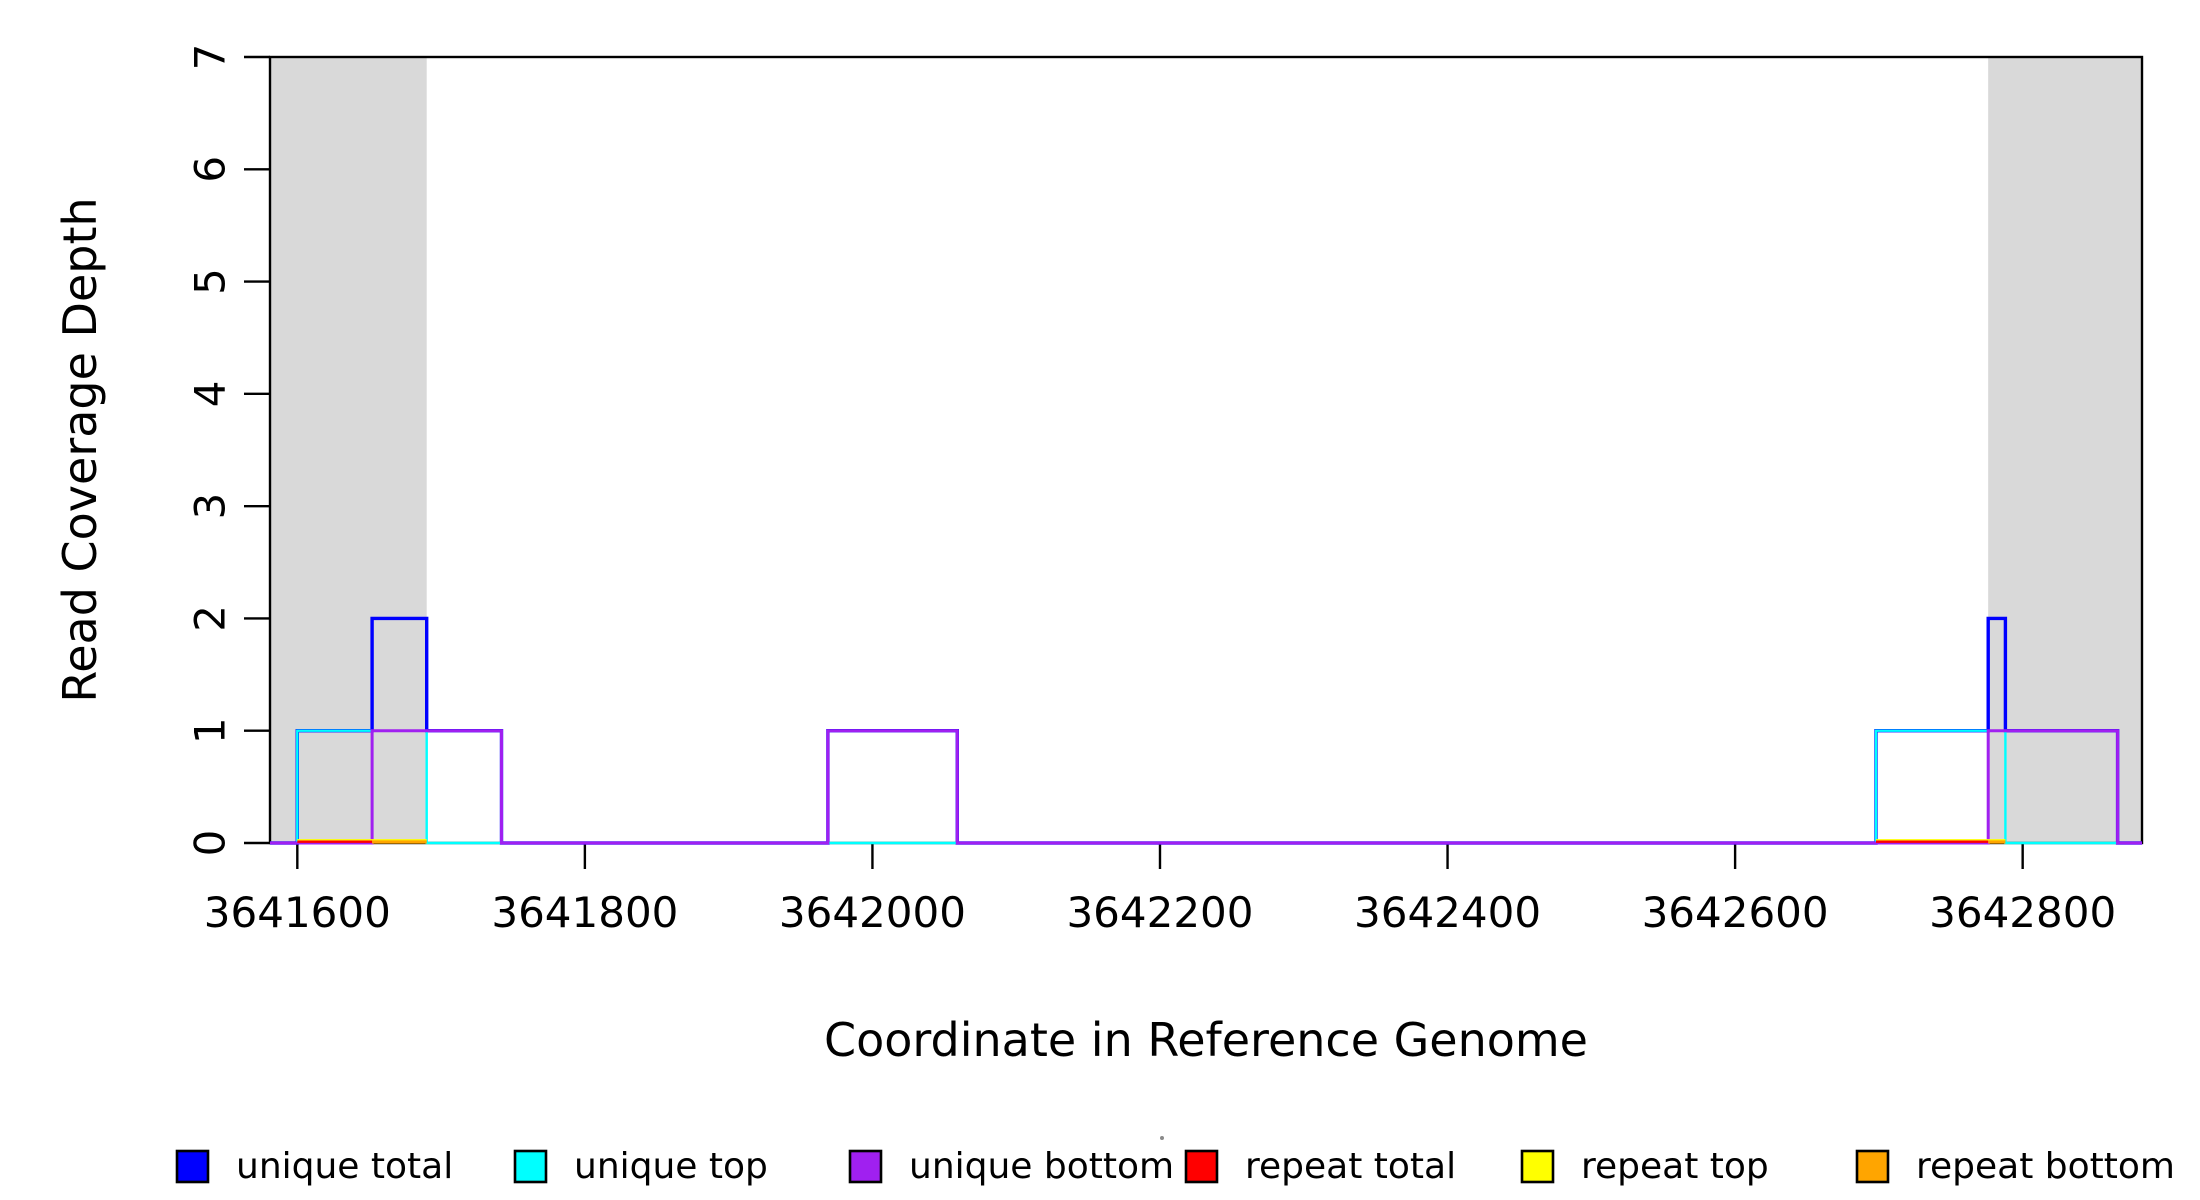  I want to click on legend-swatch-unique-top, so click(530, 1166).